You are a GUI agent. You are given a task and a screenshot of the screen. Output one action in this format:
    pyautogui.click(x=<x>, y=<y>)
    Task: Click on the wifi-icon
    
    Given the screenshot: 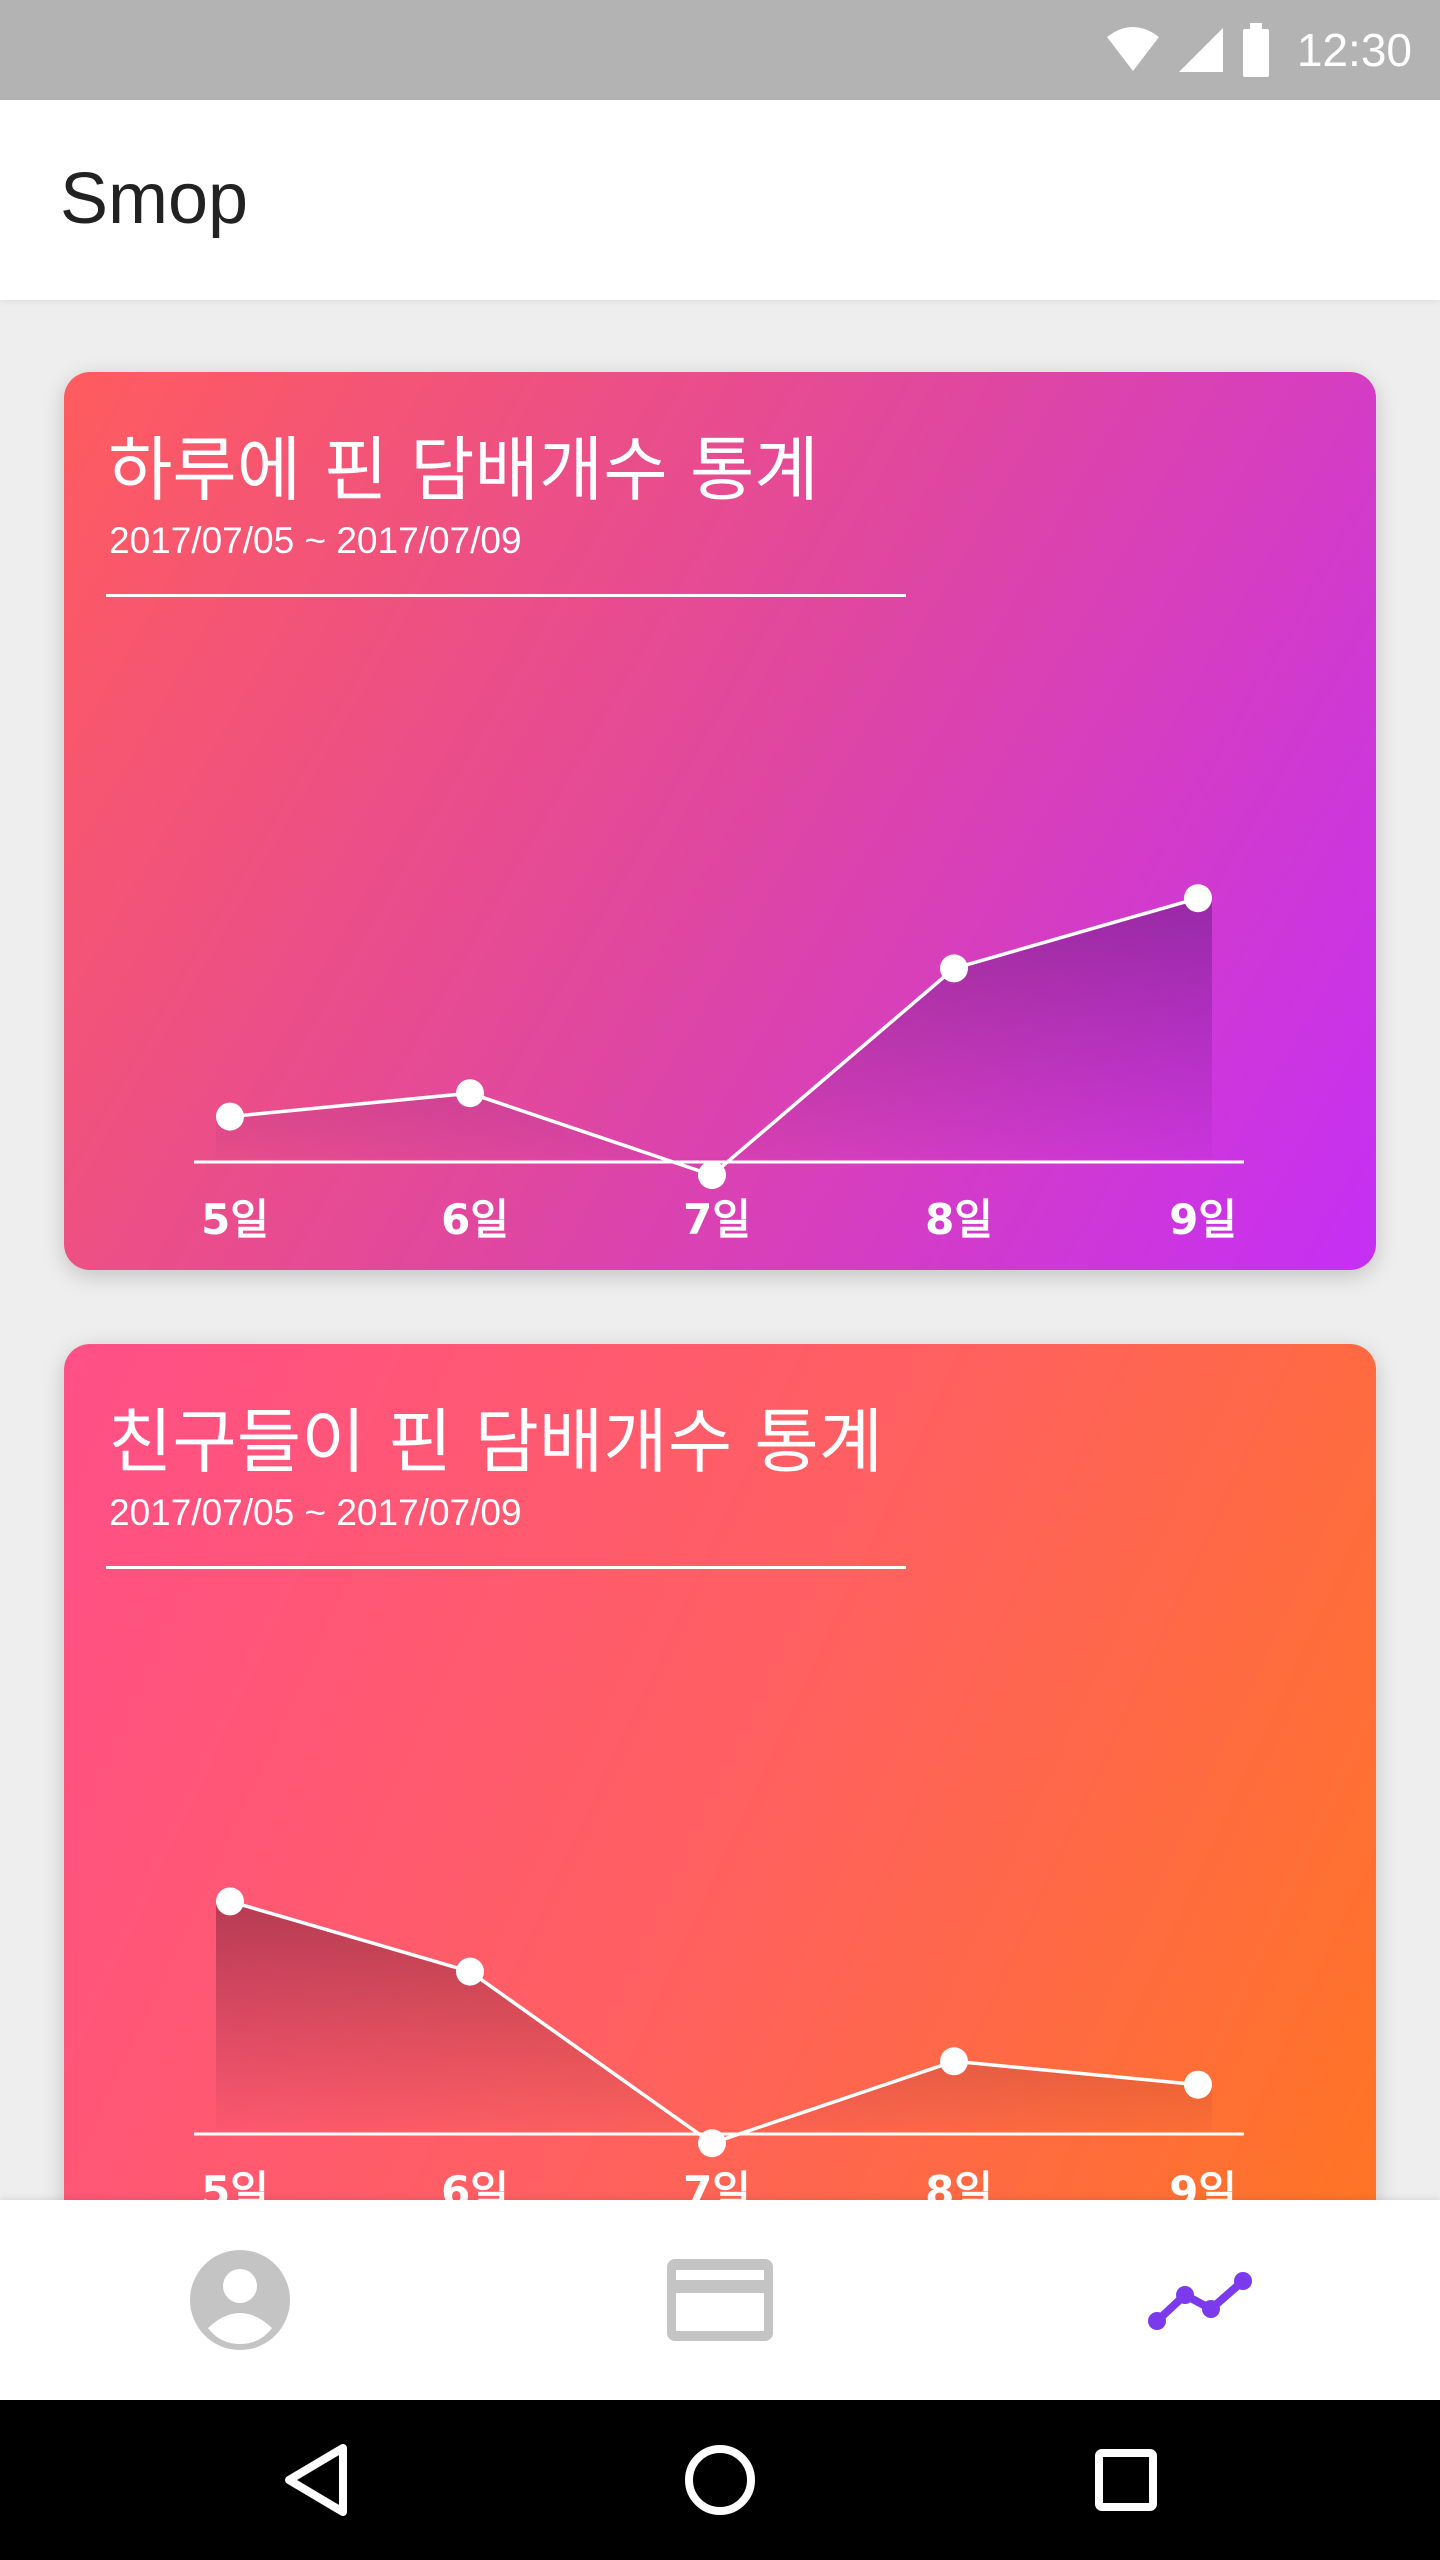 What is the action you would take?
    pyautogui.click(x=1132, y=49)
    